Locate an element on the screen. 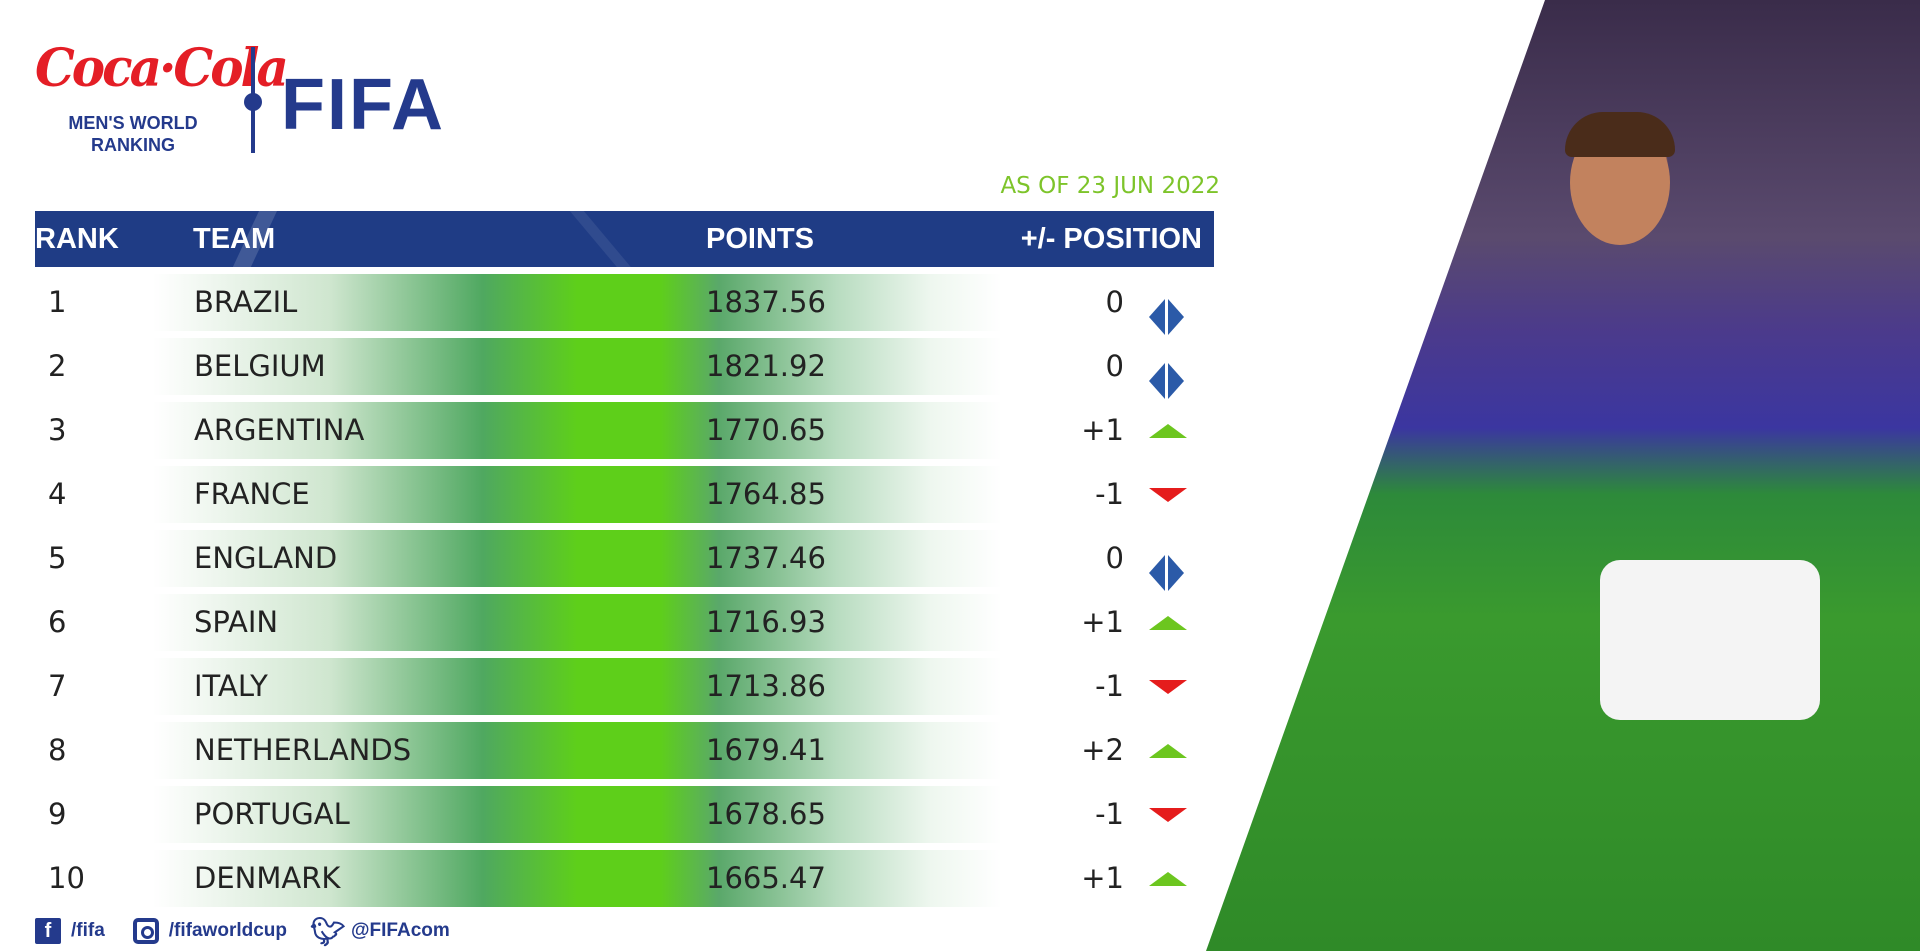 This screenshot has width=1920, height=951. logo-subtitle: MEN'S WORLD RANKING is located at coordinates (133, 134).